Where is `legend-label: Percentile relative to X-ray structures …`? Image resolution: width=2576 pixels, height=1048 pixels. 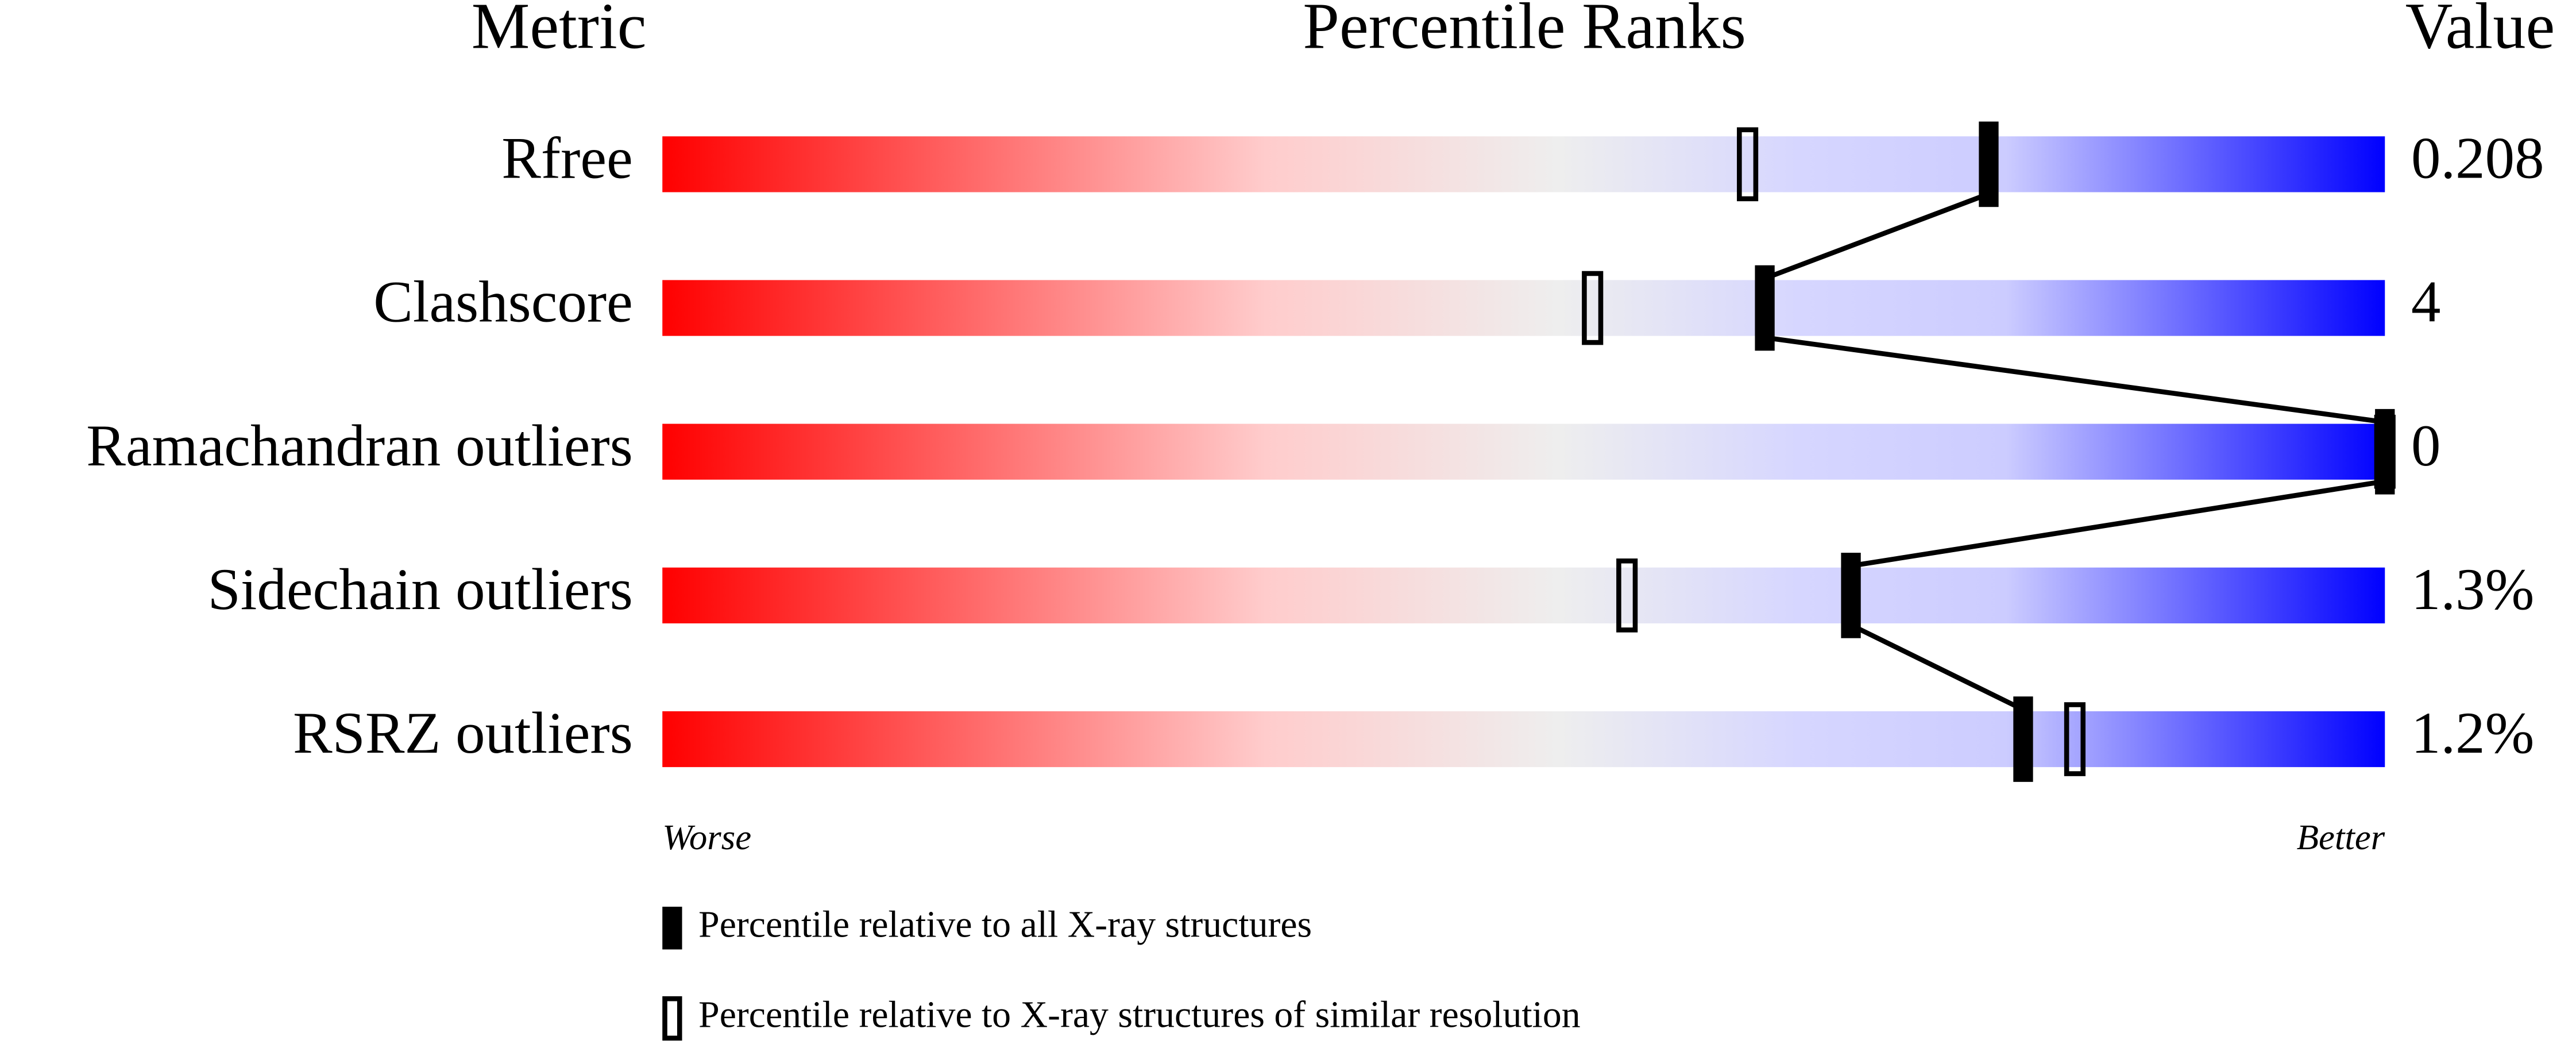
legend-label: Percentile relative to X-ray structures … is located at coordinates (1139, 1015).